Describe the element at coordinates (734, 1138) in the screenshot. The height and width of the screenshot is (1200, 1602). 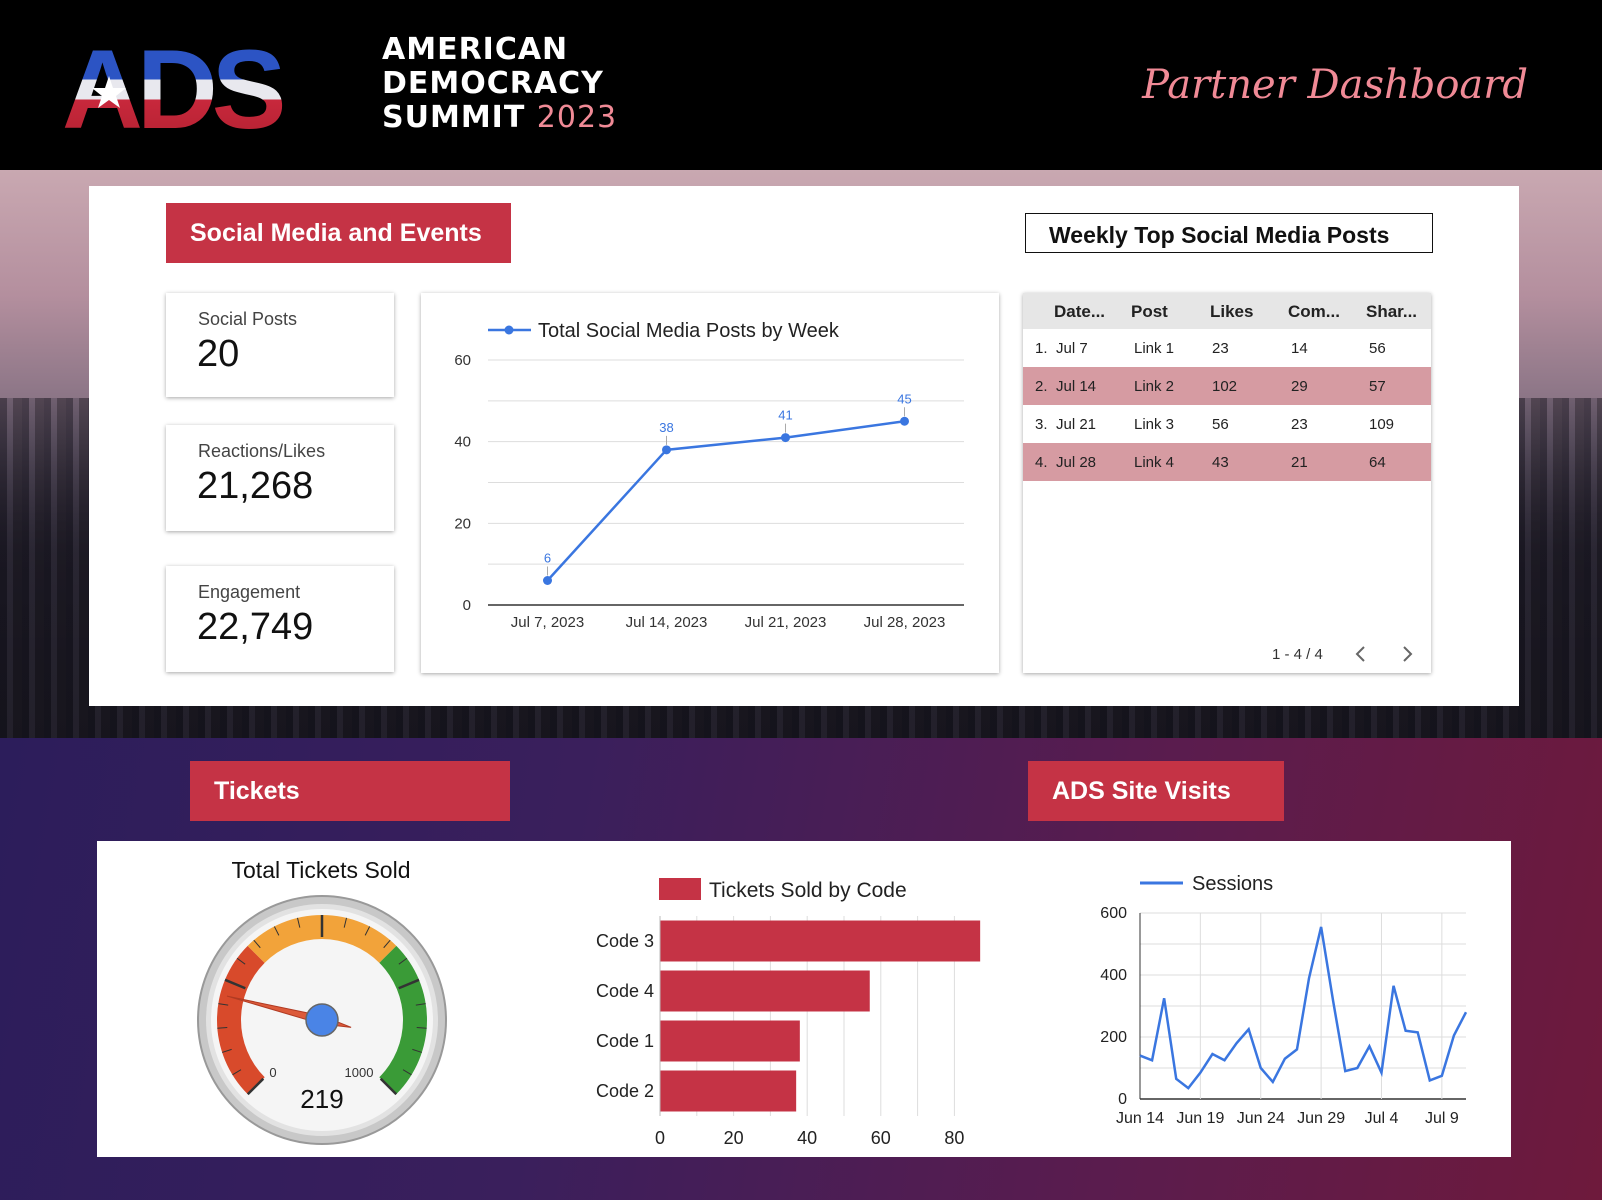
I see `x-tick-label: 20` at that location.